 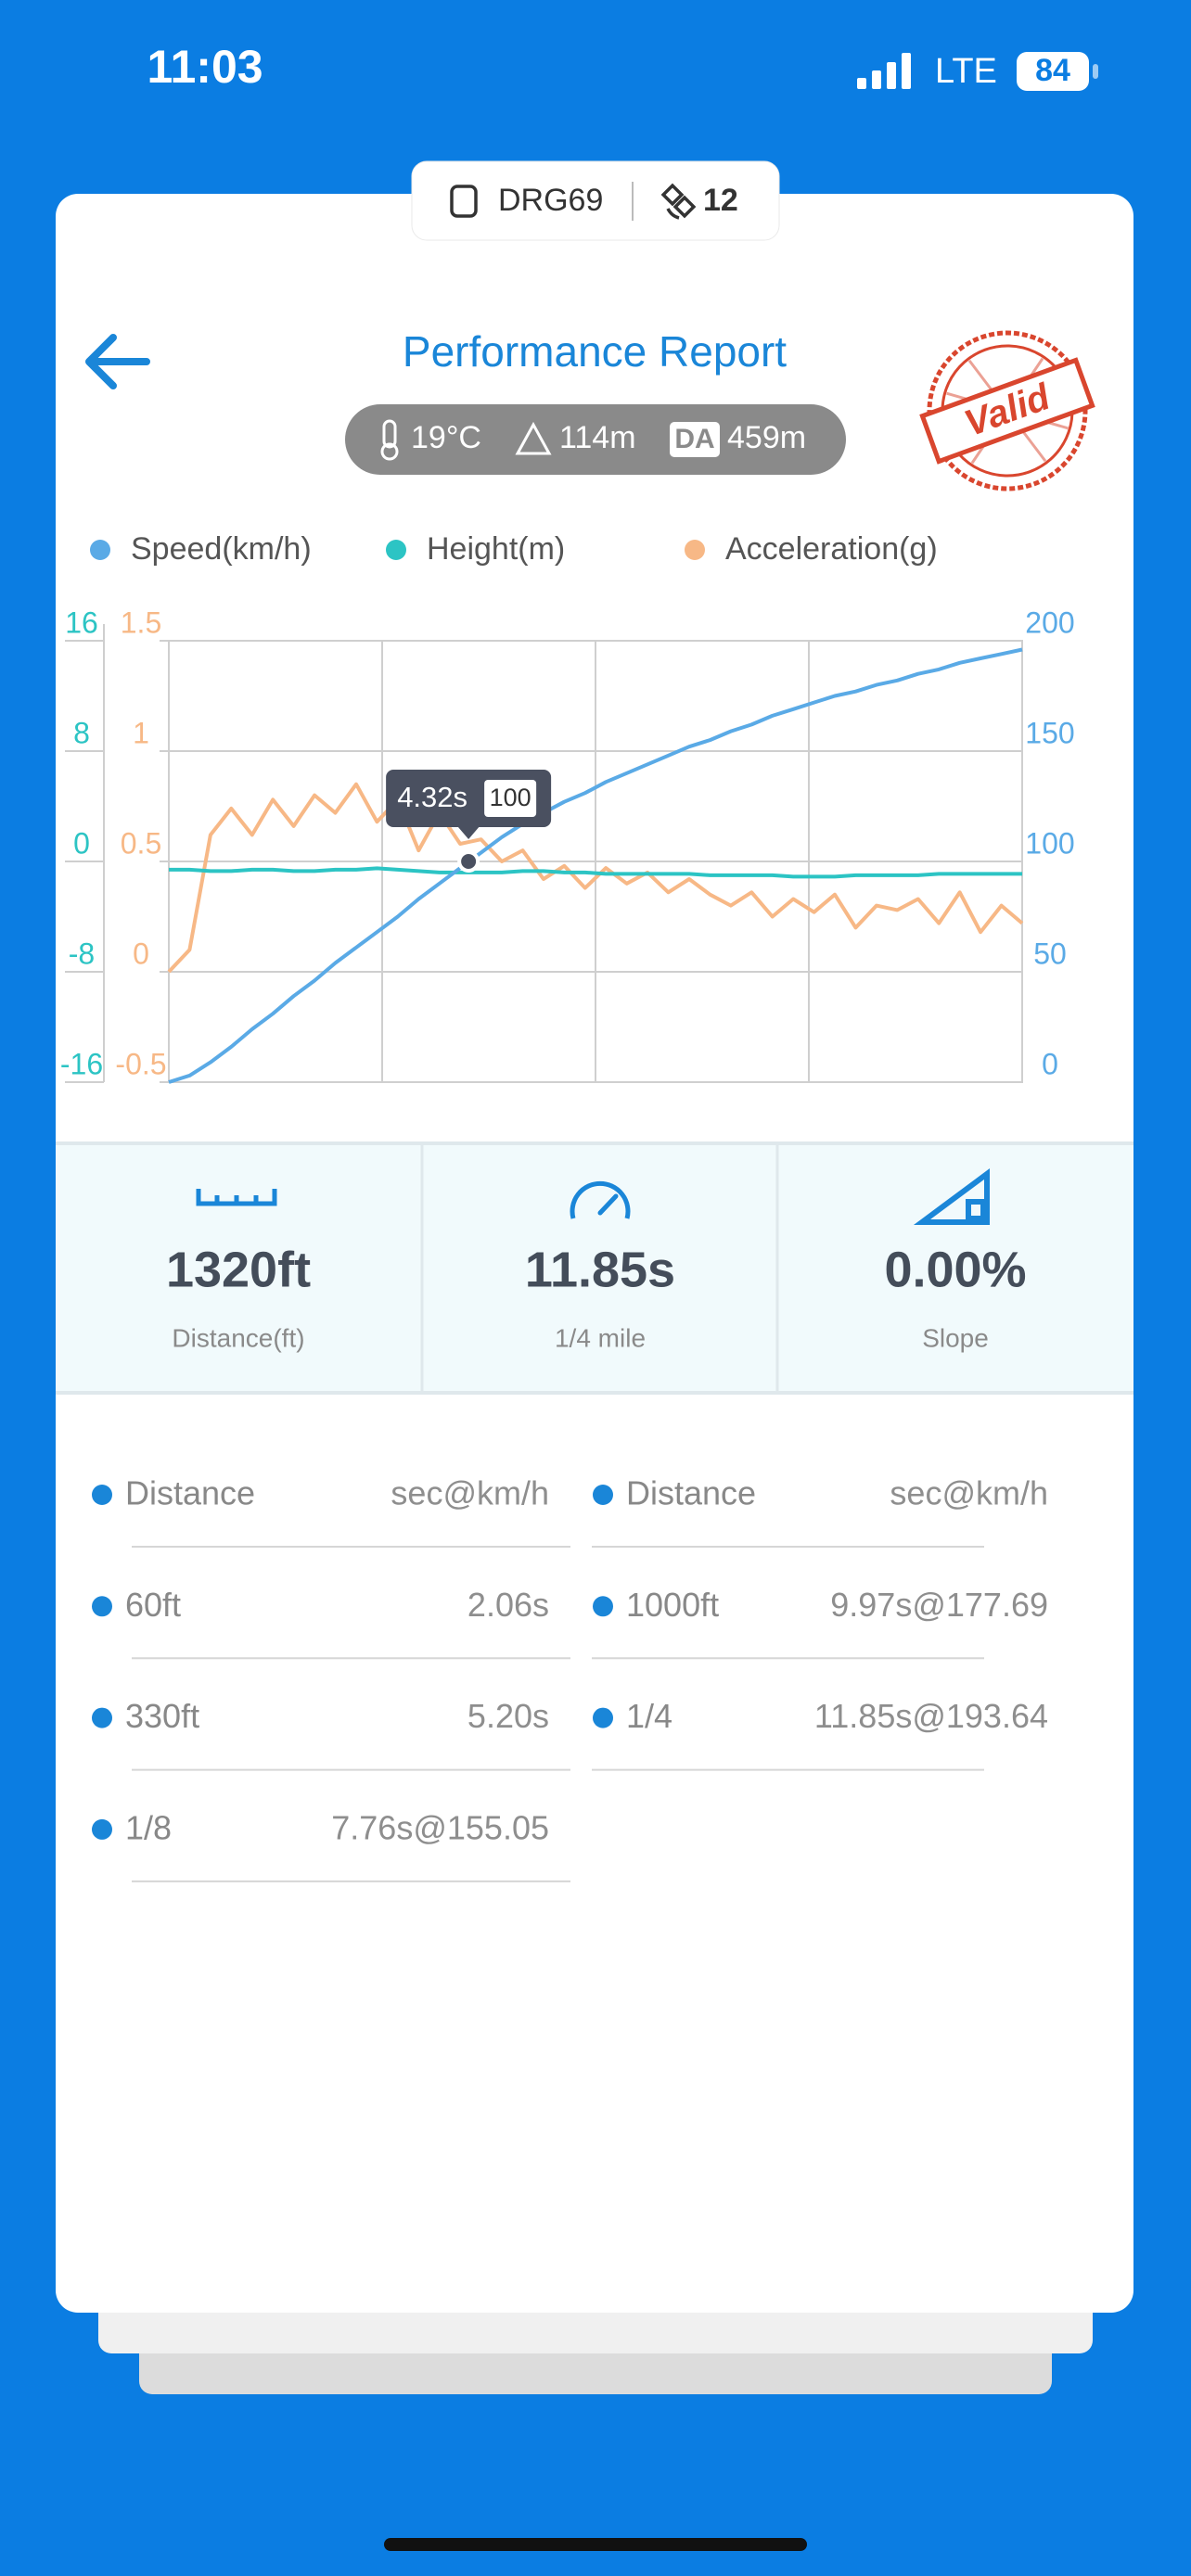 I want to click on stat-value: 1320ft, so click(x=238, y=1270).